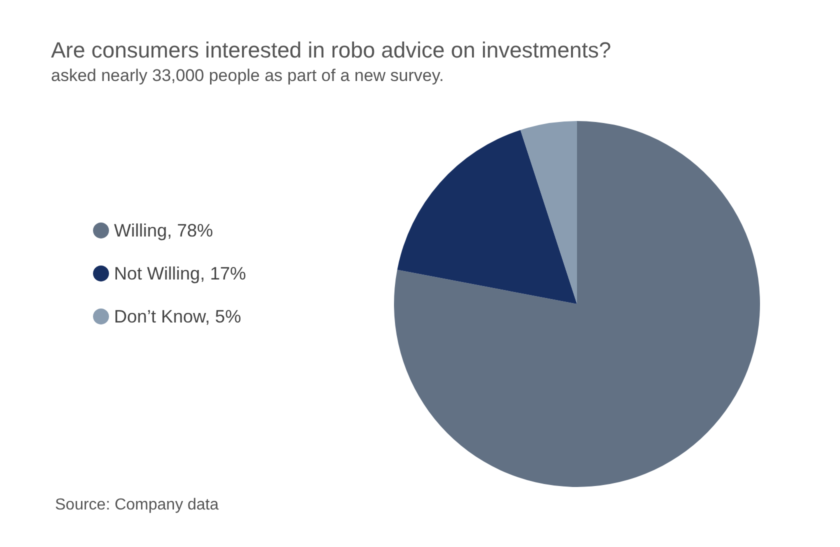 This screenshot has width=840, height=547. What do you see at coordinates (180, 274) in the screenshot?
I see `legend-label: Not Willing, 17%` at bounding box center [180, 274].